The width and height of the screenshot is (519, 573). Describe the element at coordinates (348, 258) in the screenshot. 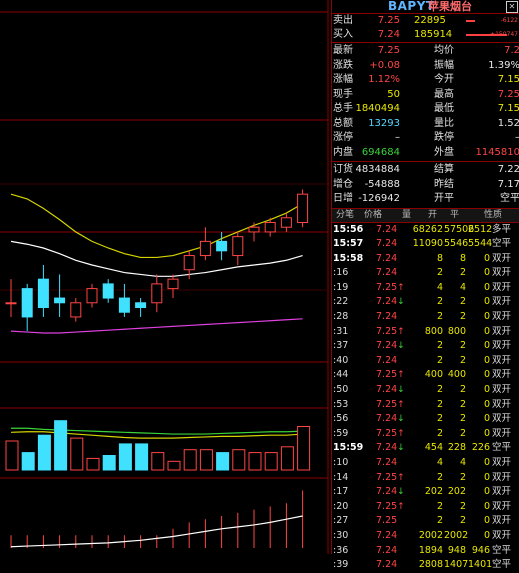

I see `tick-time: 15:58` at that location.